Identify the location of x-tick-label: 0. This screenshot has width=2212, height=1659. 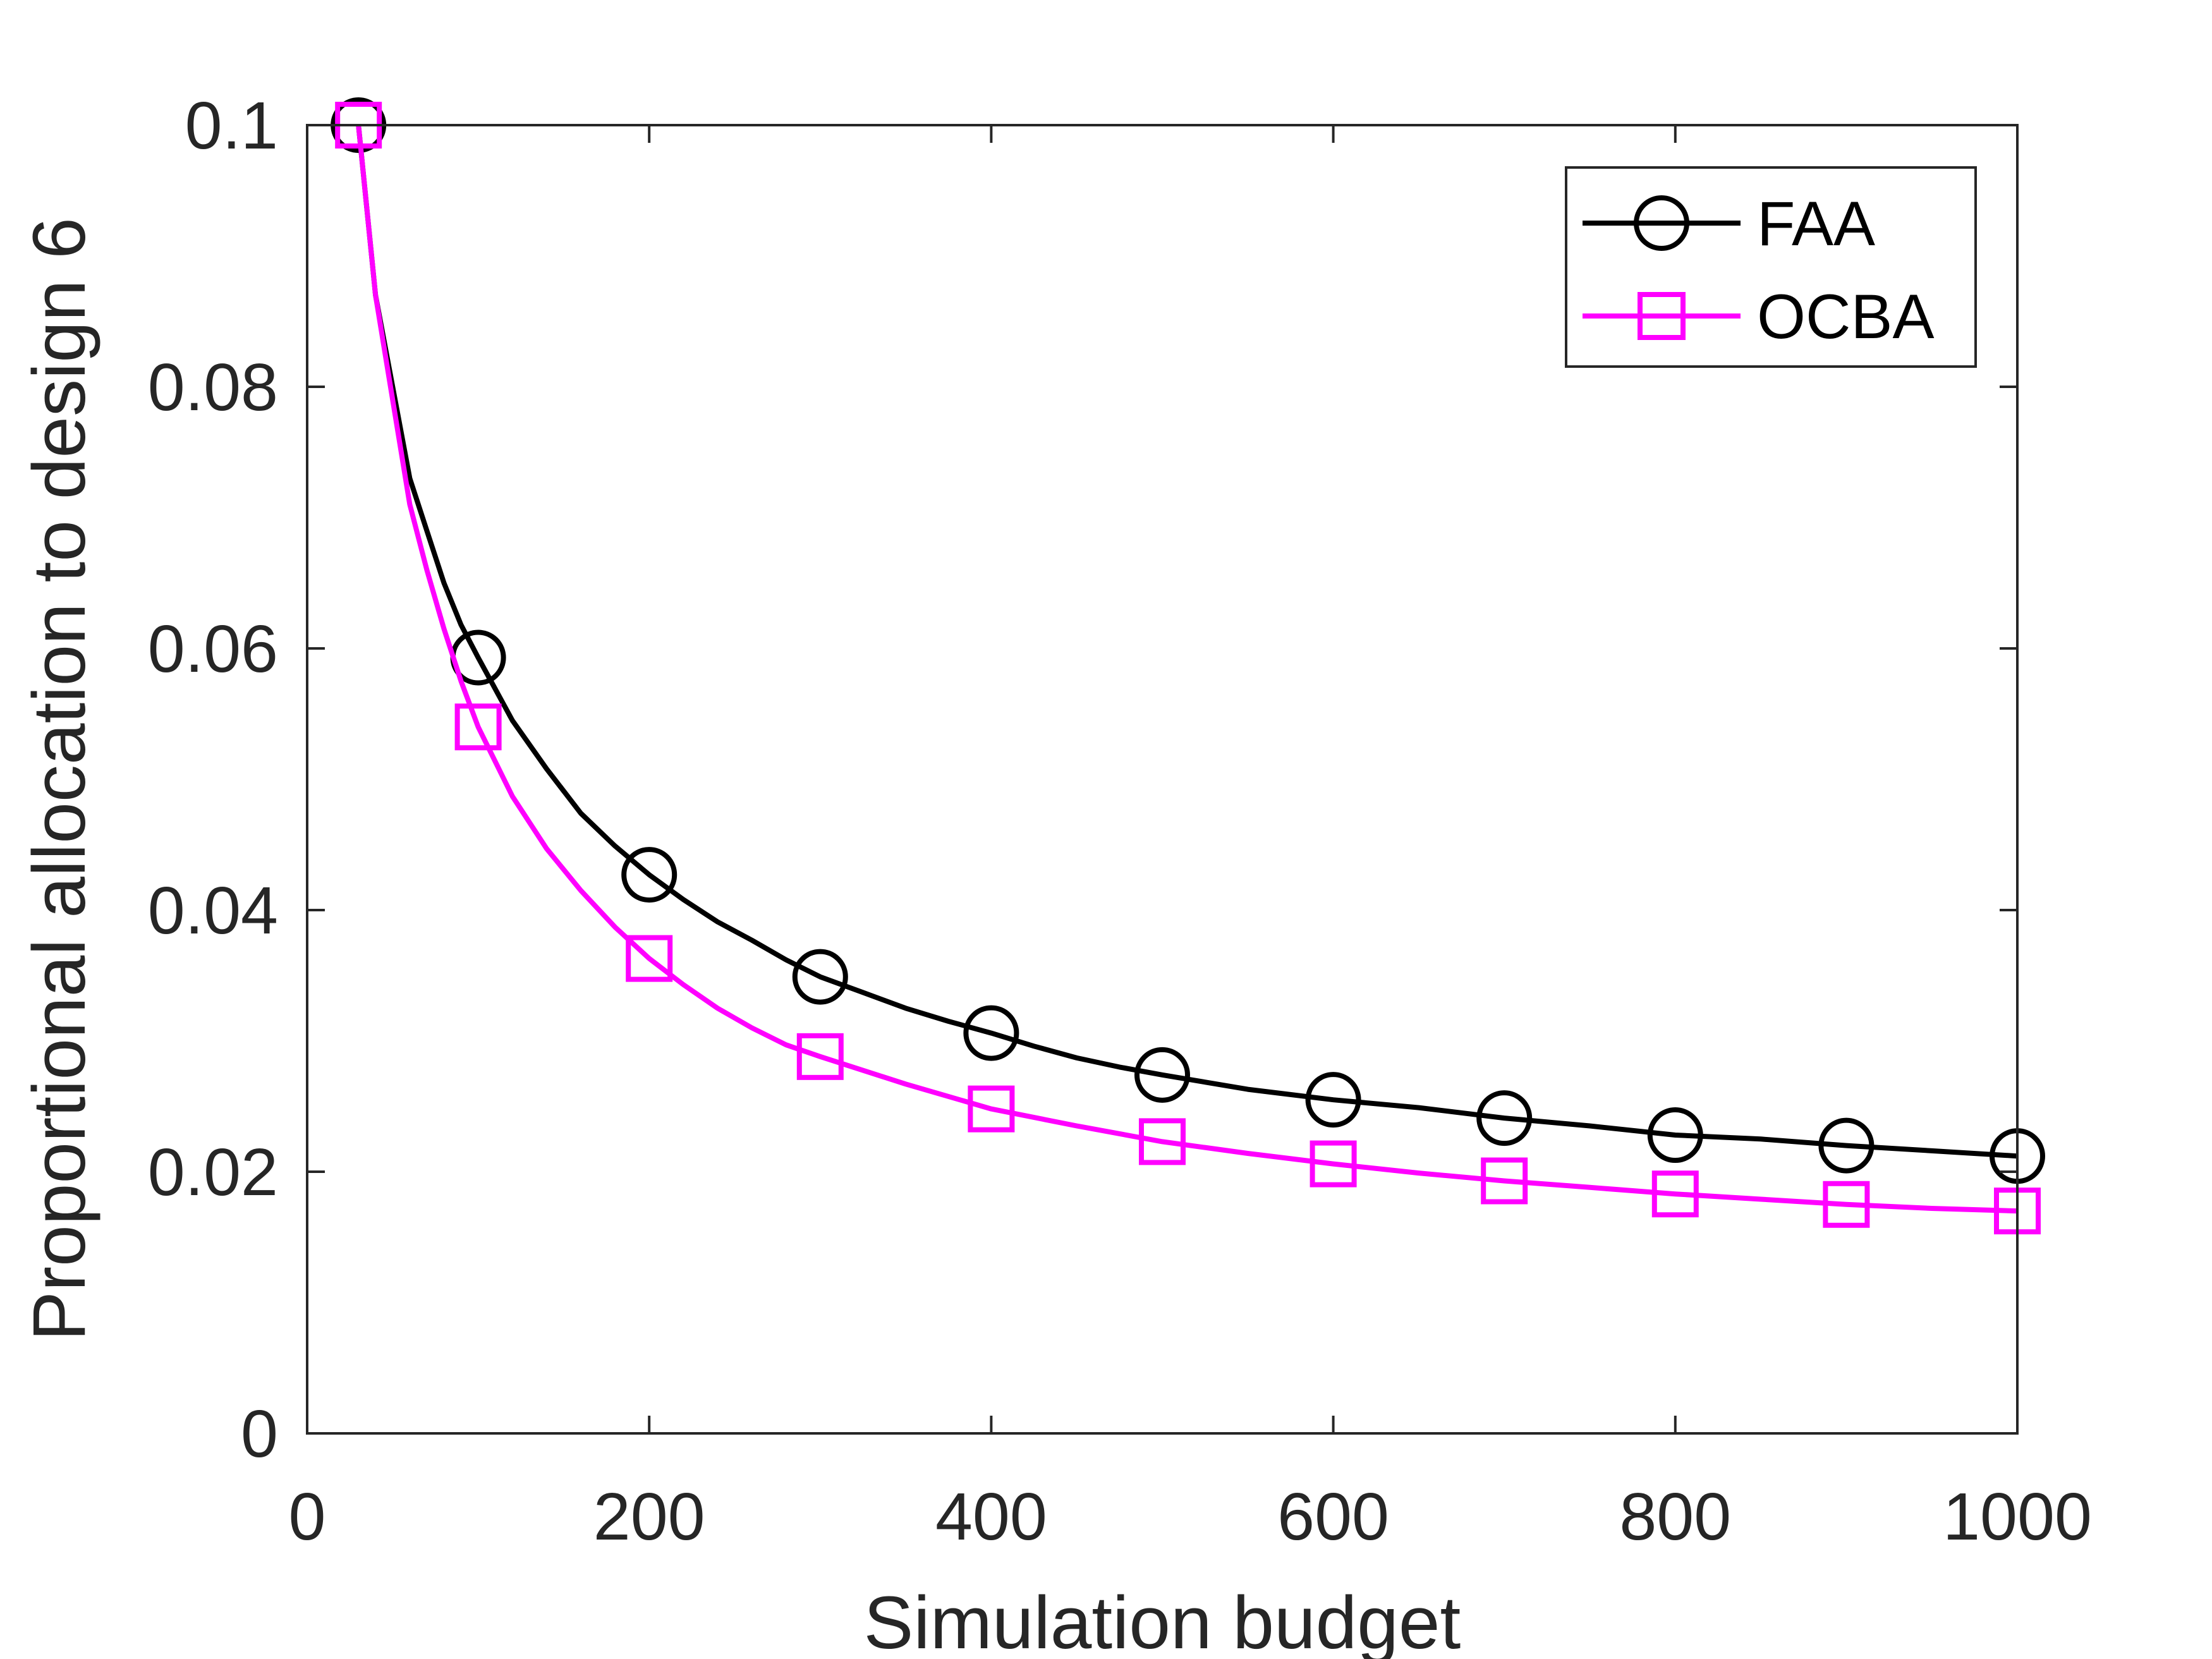
(307, 1517).